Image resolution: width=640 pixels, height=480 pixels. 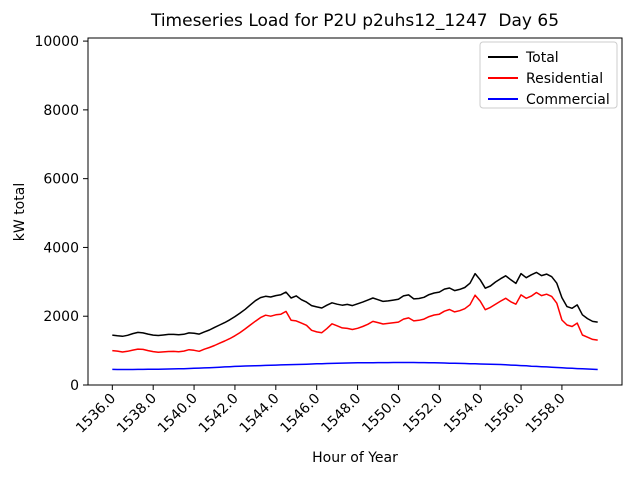 What do you see at coordinates (178, 414) in the screenshot?
I see `x-tick-label: 1540.0` at bounding box center [178, 414].